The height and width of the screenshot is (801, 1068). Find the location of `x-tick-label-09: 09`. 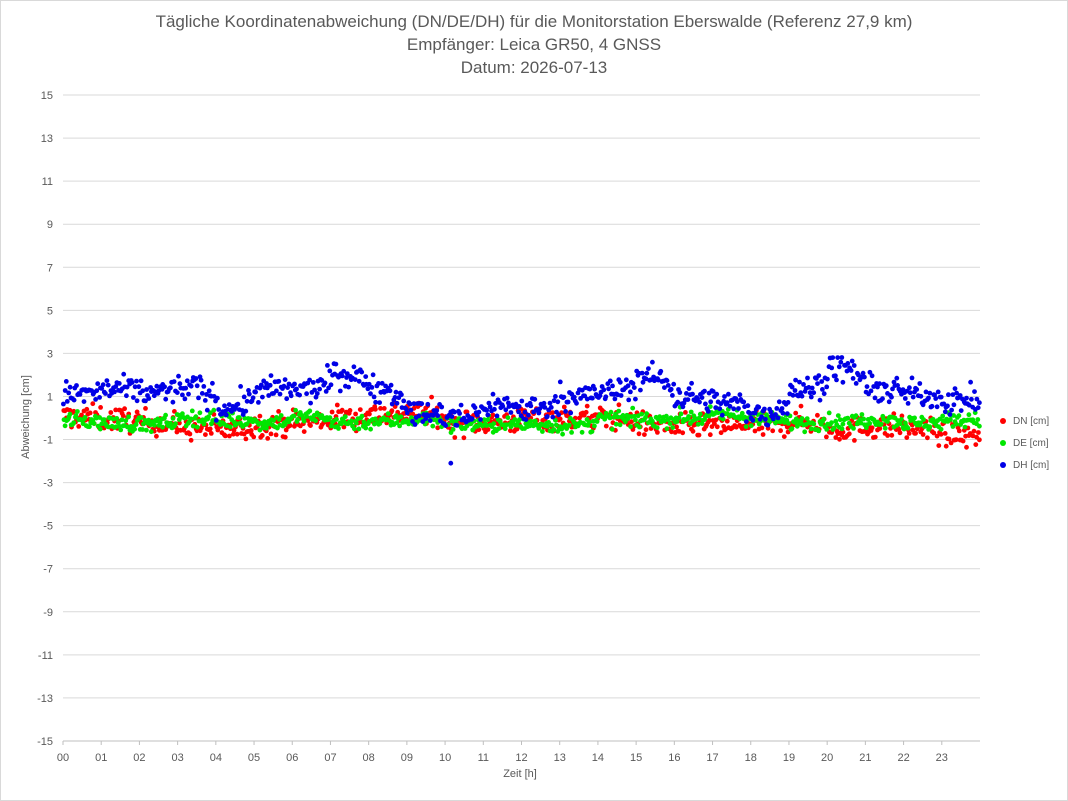

x-tick-label-09: 09 is located at coordinates (407, 758).